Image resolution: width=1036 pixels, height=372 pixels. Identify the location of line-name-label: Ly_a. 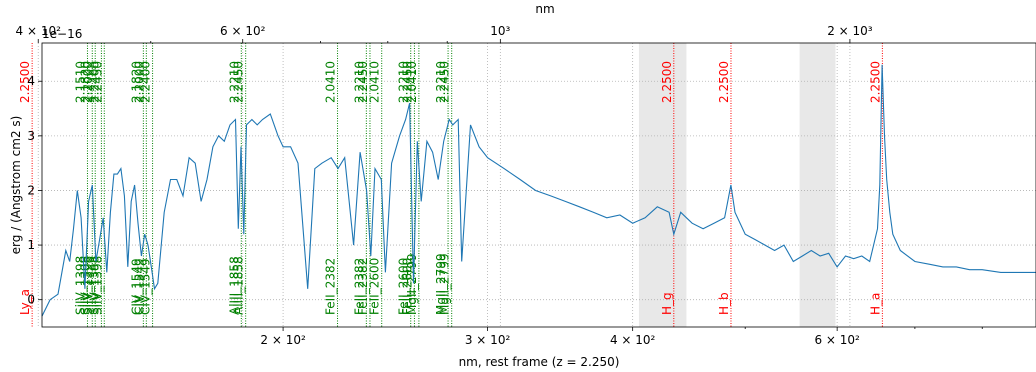
(25, 302).